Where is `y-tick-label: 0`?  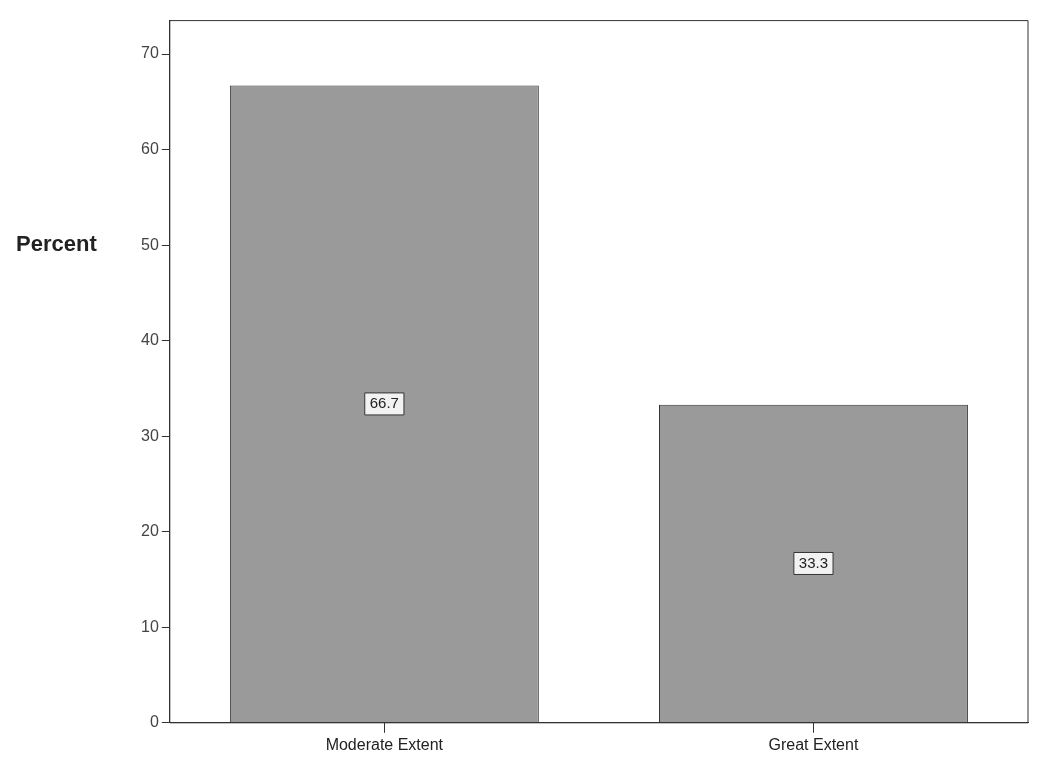 y-tick-label: 0 is located at coordinates (154, 722).